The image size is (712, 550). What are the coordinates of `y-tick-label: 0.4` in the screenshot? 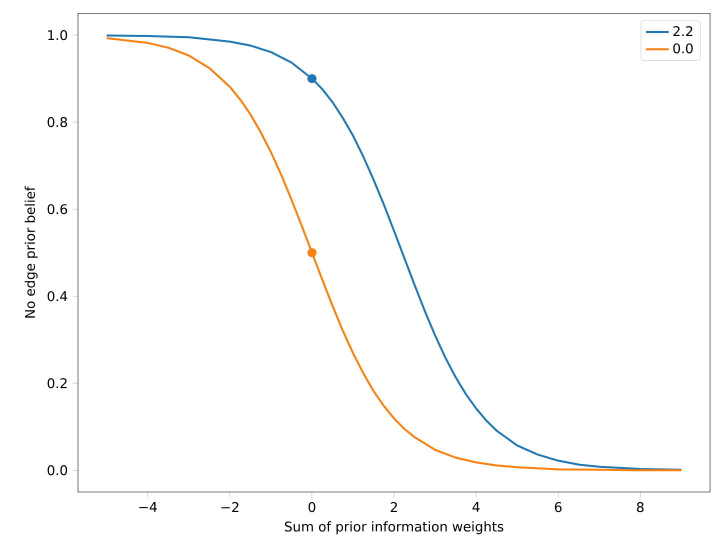 It's located at (58, 296).